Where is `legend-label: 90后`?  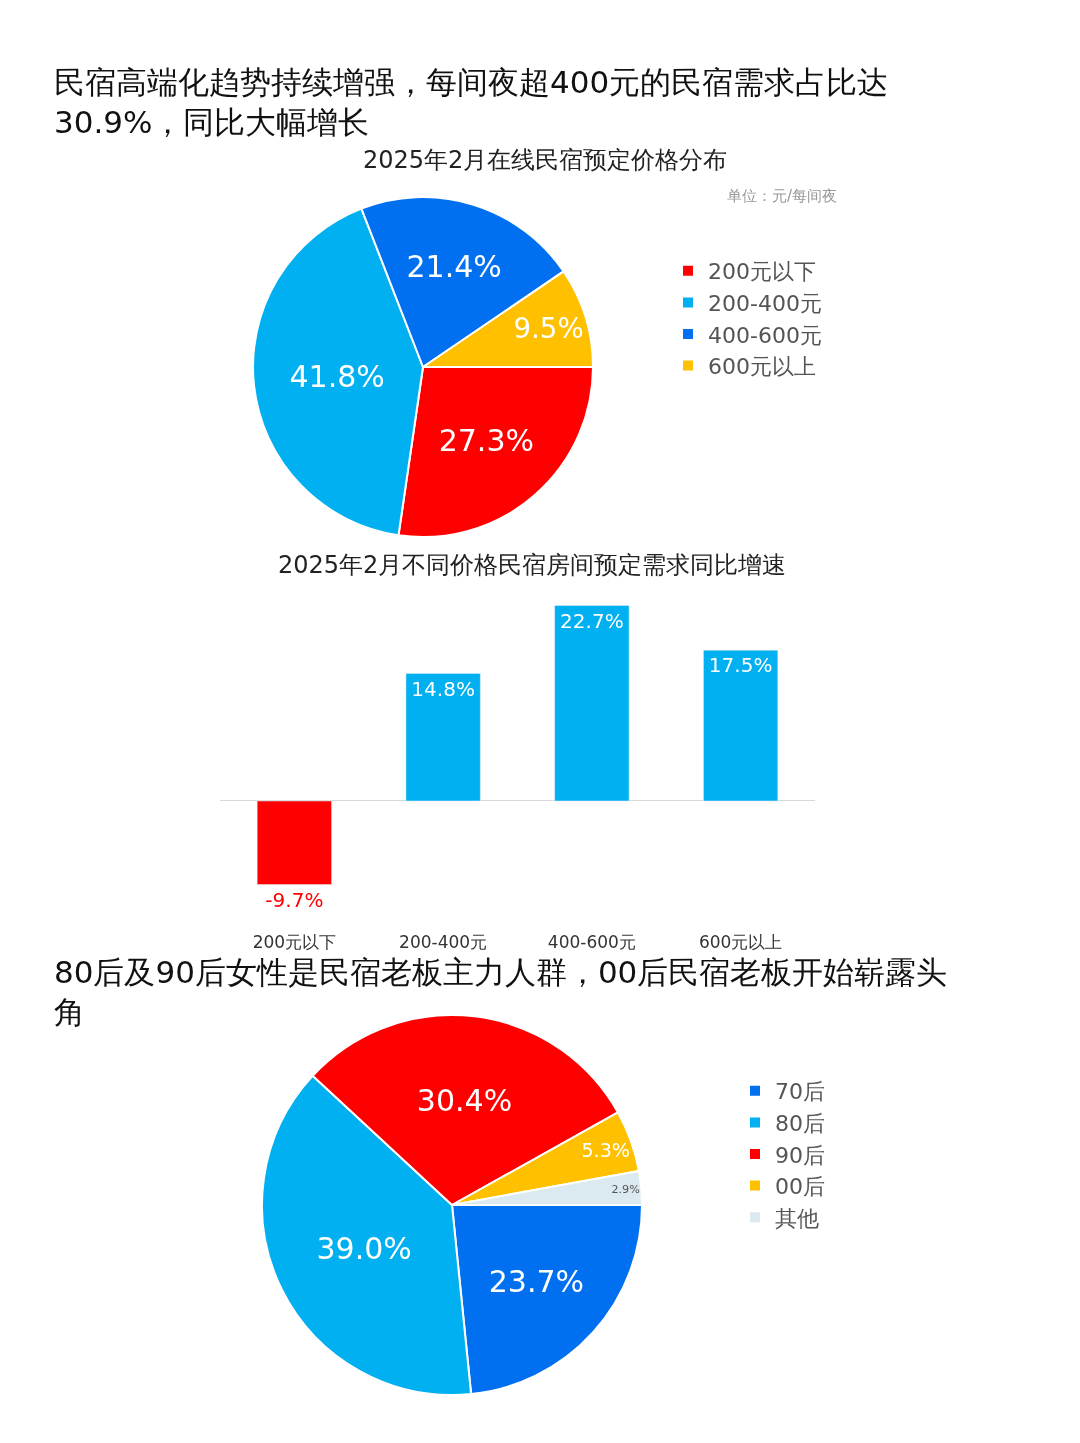 legend-label: 90后 is located at coordinates (800, 1155).